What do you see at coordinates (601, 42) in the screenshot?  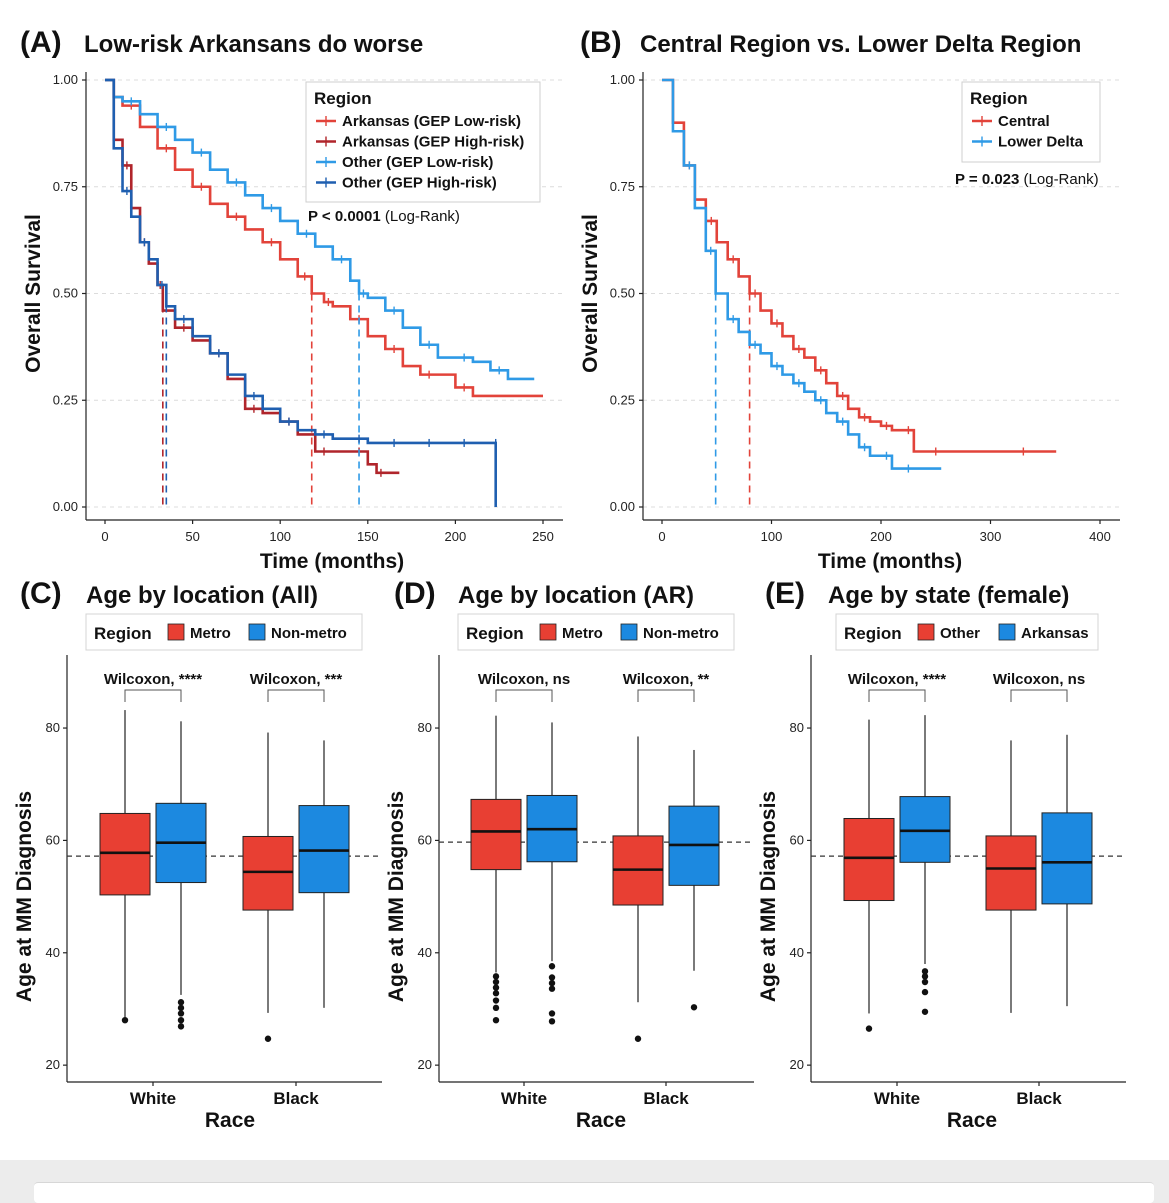 I see `panel-letter: (B)` at bounding box center [601, 42].